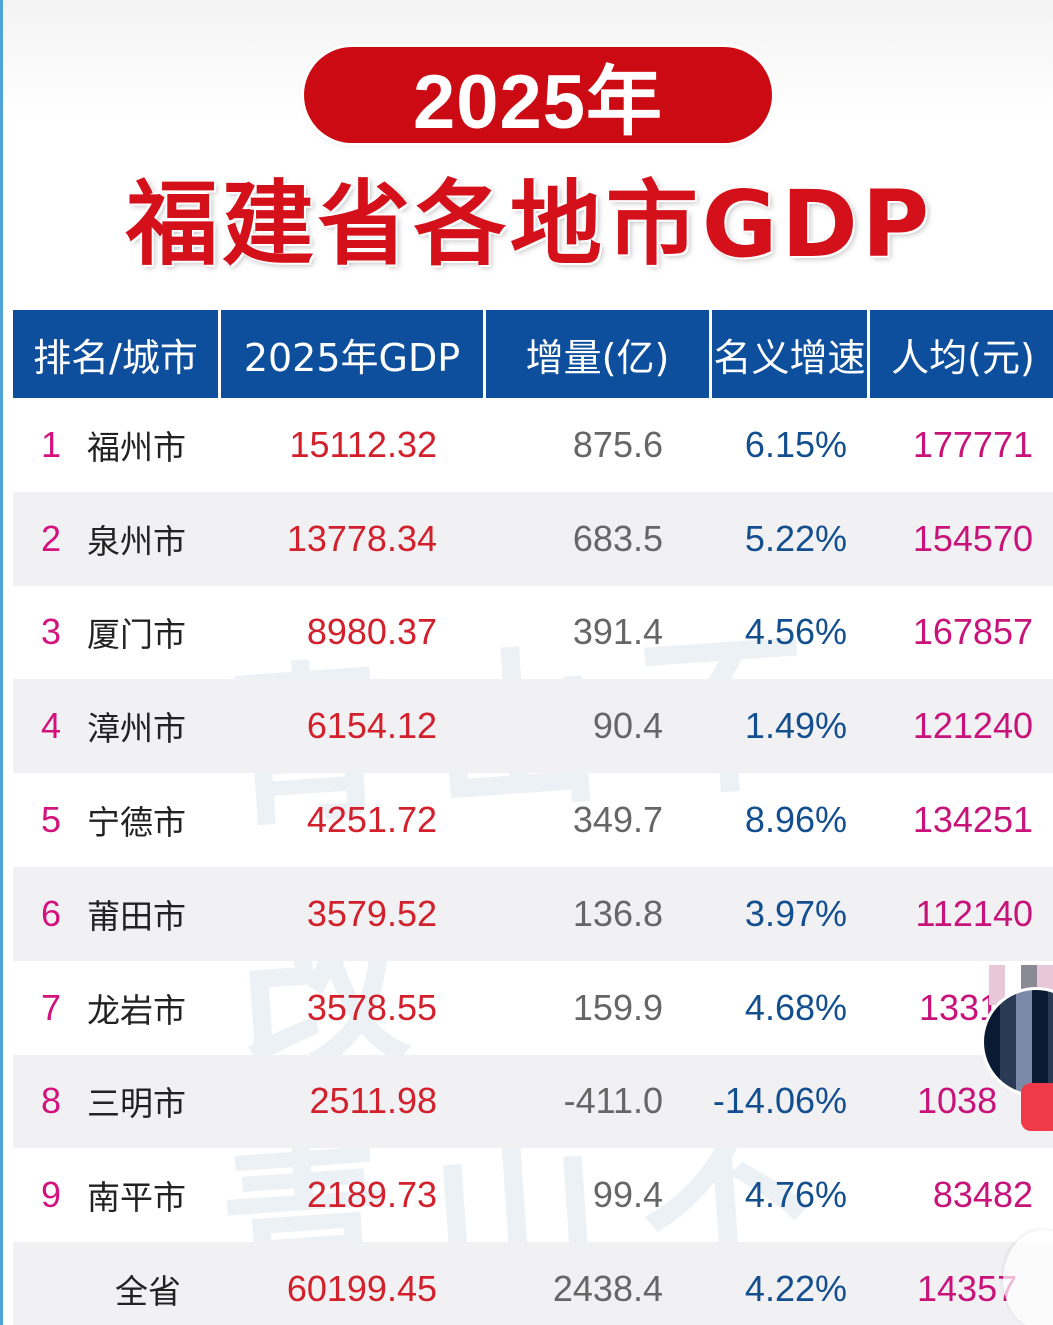 This screenshot has height=1325, width=1053. I want to click on table-row: 6 莆田市 3579.52 136.8 3.97% 112140, so click(533, 913).